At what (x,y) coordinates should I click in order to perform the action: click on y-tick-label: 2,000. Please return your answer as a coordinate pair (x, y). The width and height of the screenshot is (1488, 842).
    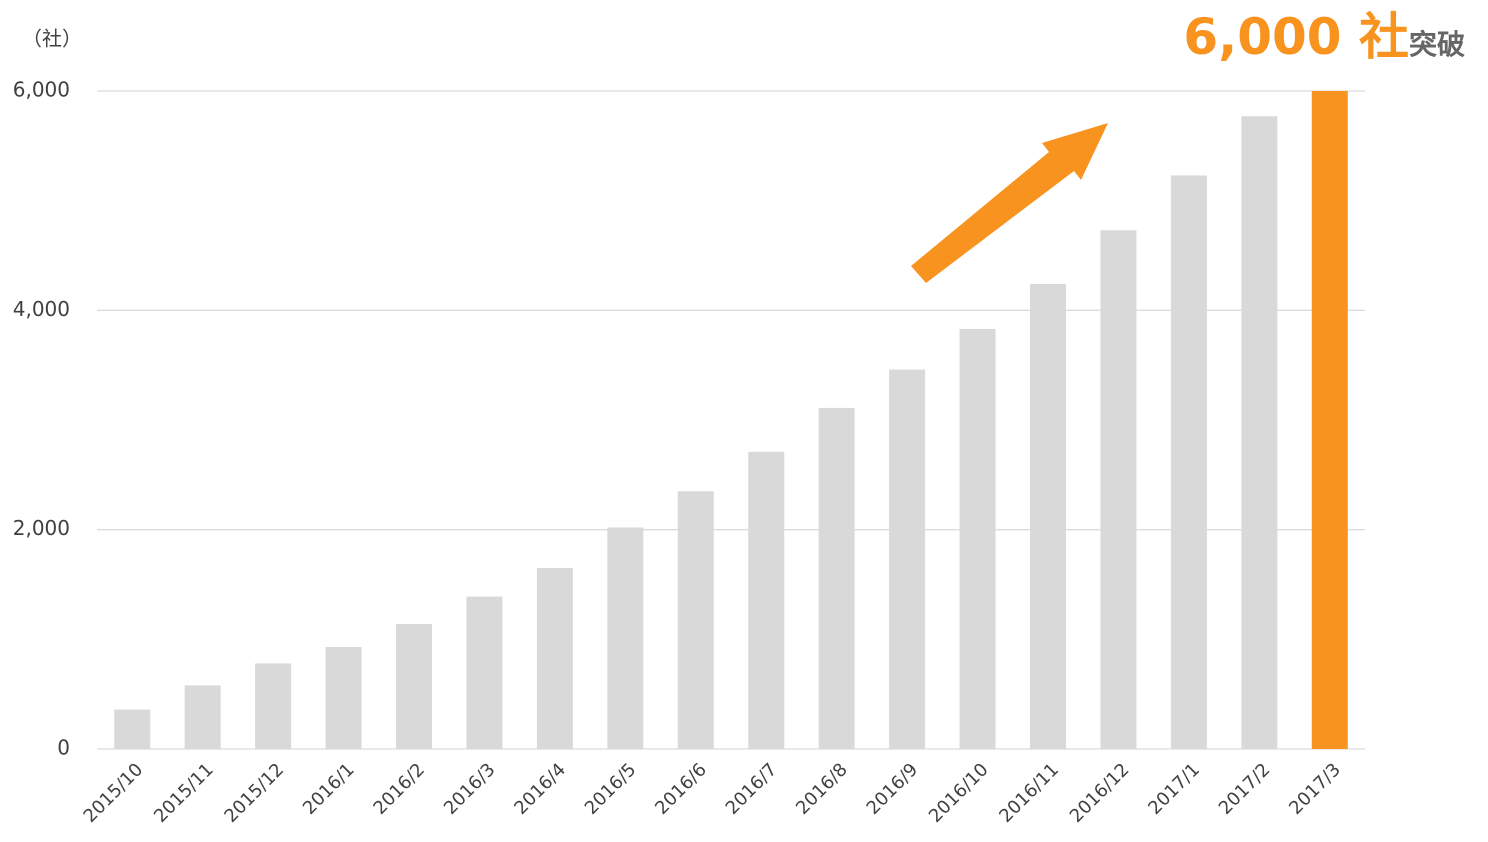
    Looking at the image, I should click on (41, 528).